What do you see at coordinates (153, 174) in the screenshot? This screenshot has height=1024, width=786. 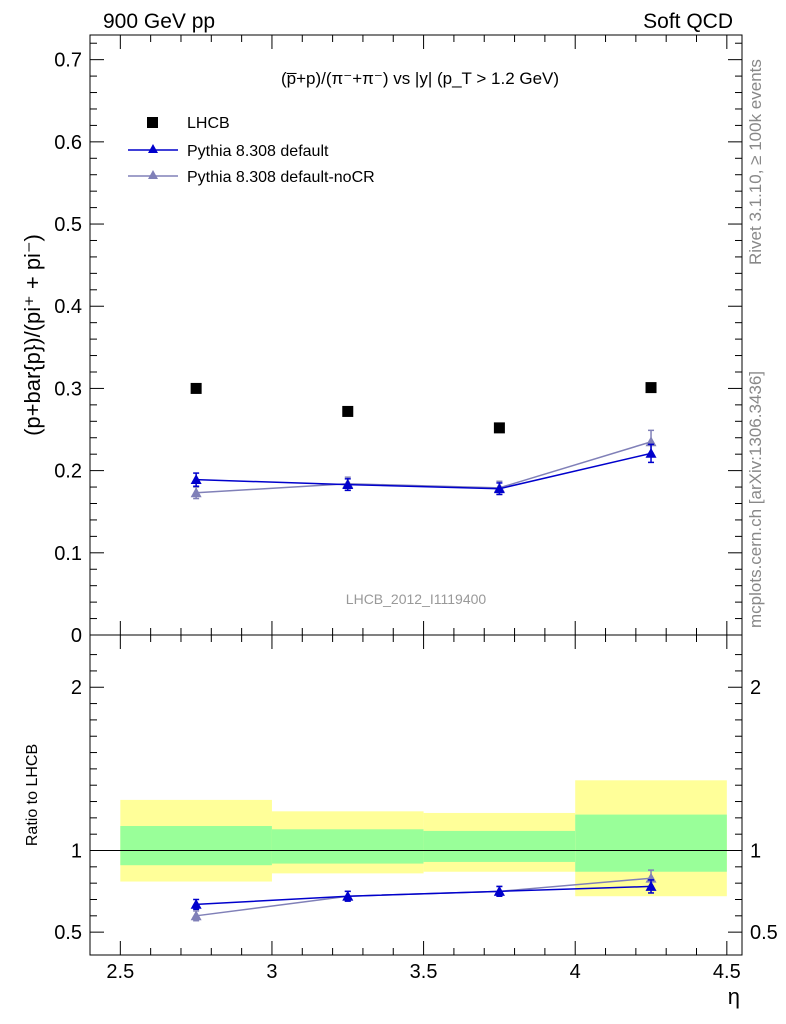 I see `legend-marker-nocr` at bounding box center [153, 174].